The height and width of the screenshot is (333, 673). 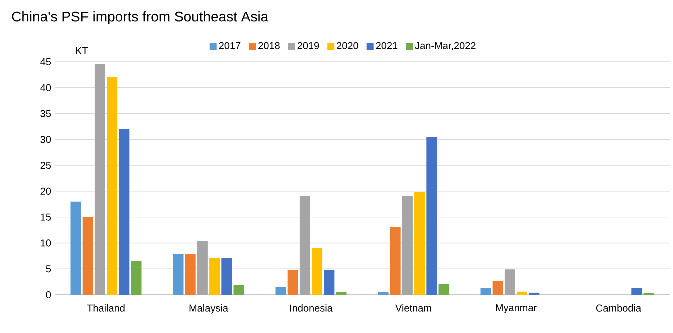 I want to click on x-tick-label: Cambodia, so click(x=619, y=308).